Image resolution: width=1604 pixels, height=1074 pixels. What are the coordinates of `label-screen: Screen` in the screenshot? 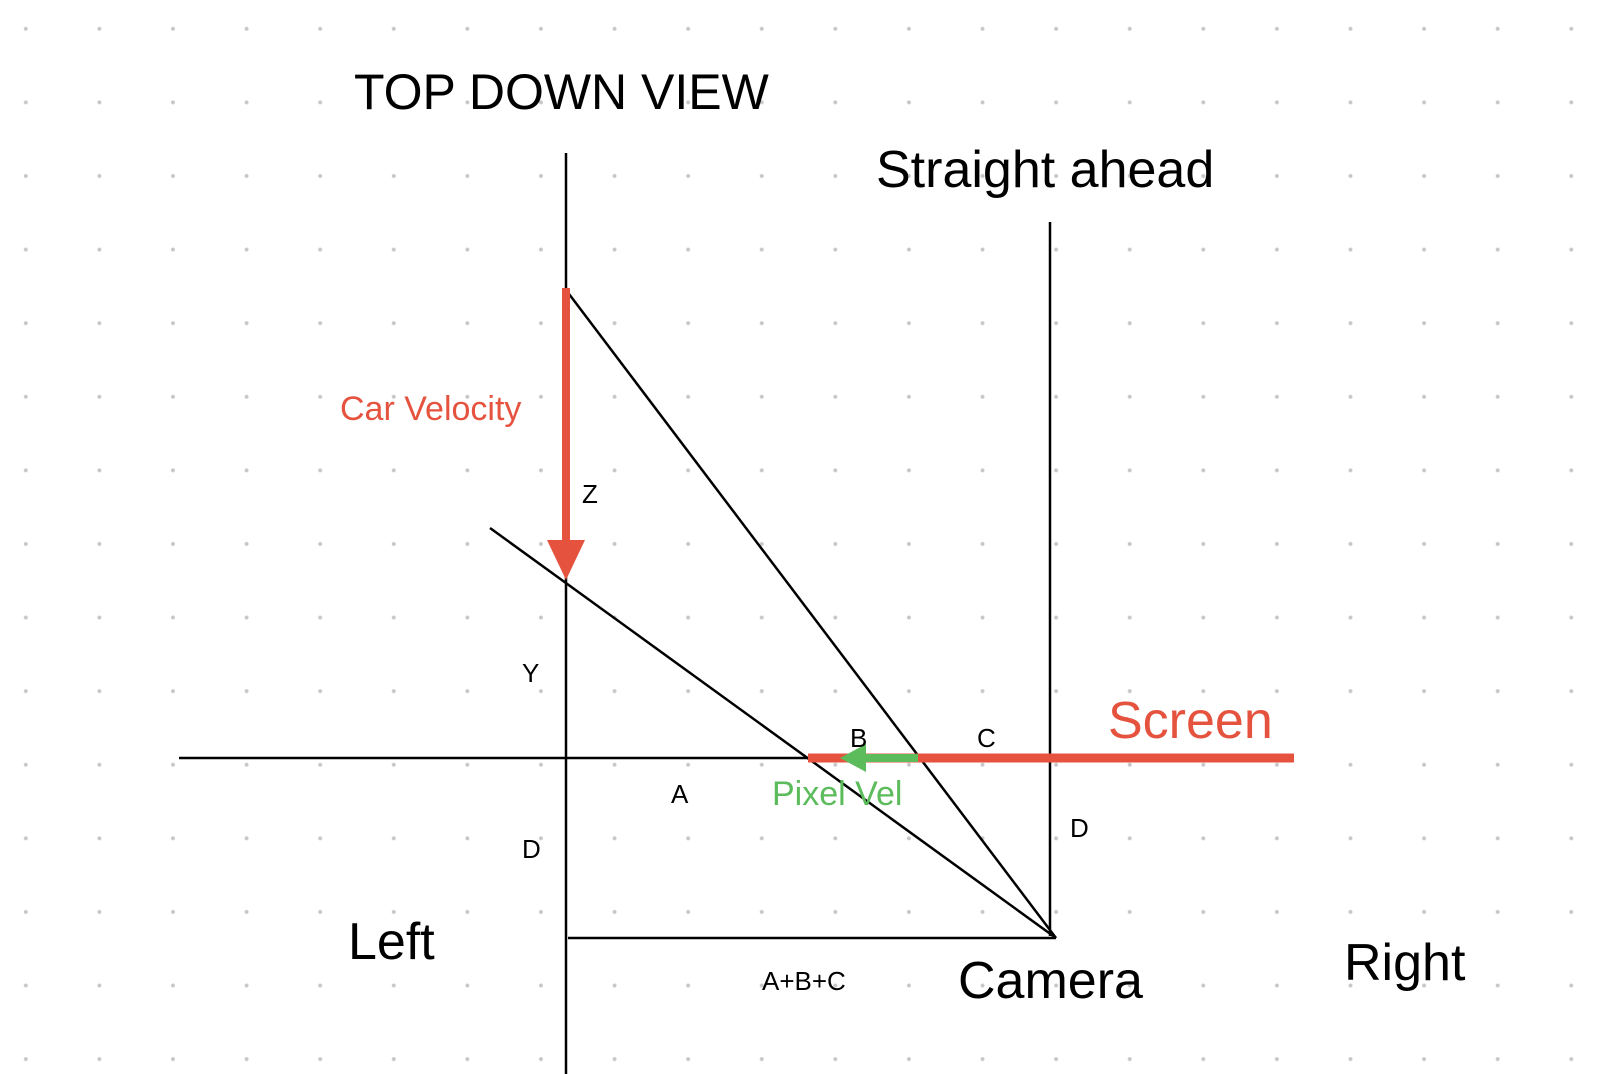 It's located at (1190, 721).